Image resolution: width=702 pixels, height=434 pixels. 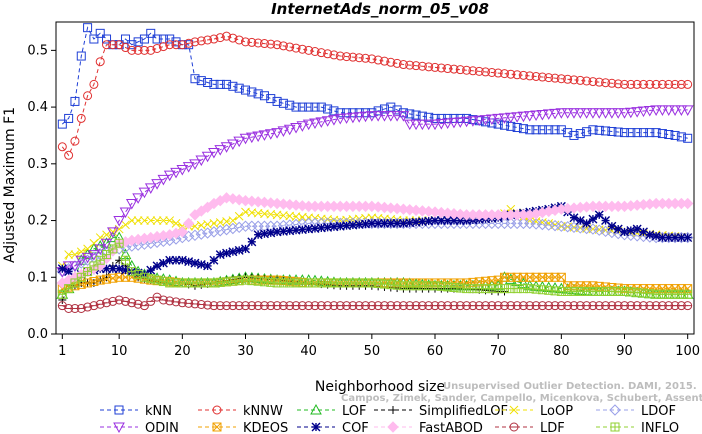 I want to click on x-tick-label: 1, so click(x=62, y=351).